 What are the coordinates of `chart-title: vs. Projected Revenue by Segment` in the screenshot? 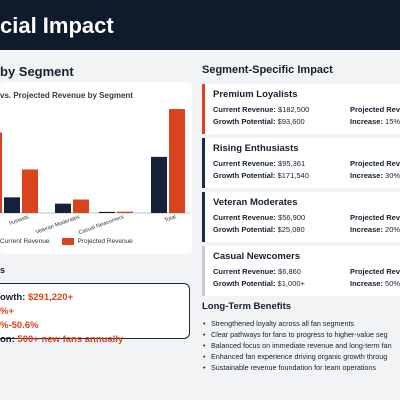 It's located at (66, 95).